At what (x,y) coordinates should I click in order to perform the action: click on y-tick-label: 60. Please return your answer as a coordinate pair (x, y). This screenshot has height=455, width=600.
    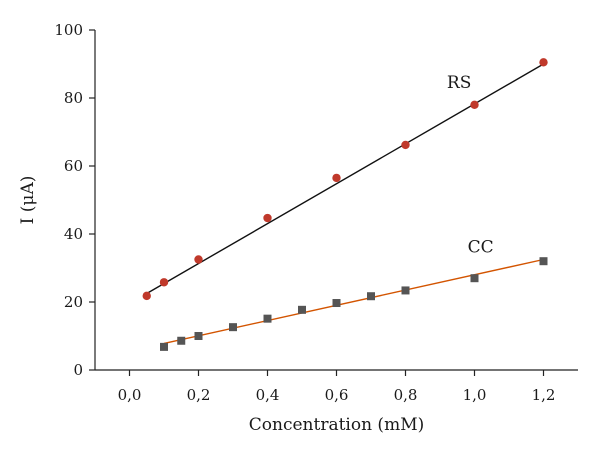
    Looking at the image, I should click on (73, 166).